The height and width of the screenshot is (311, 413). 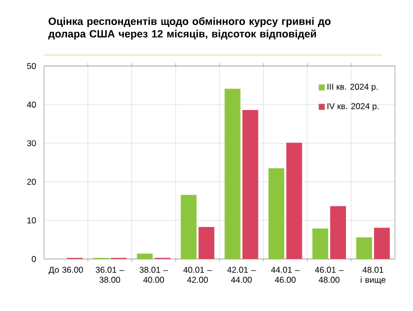 I want to click on y-tick-label: 20, so click(x=31, y=181).